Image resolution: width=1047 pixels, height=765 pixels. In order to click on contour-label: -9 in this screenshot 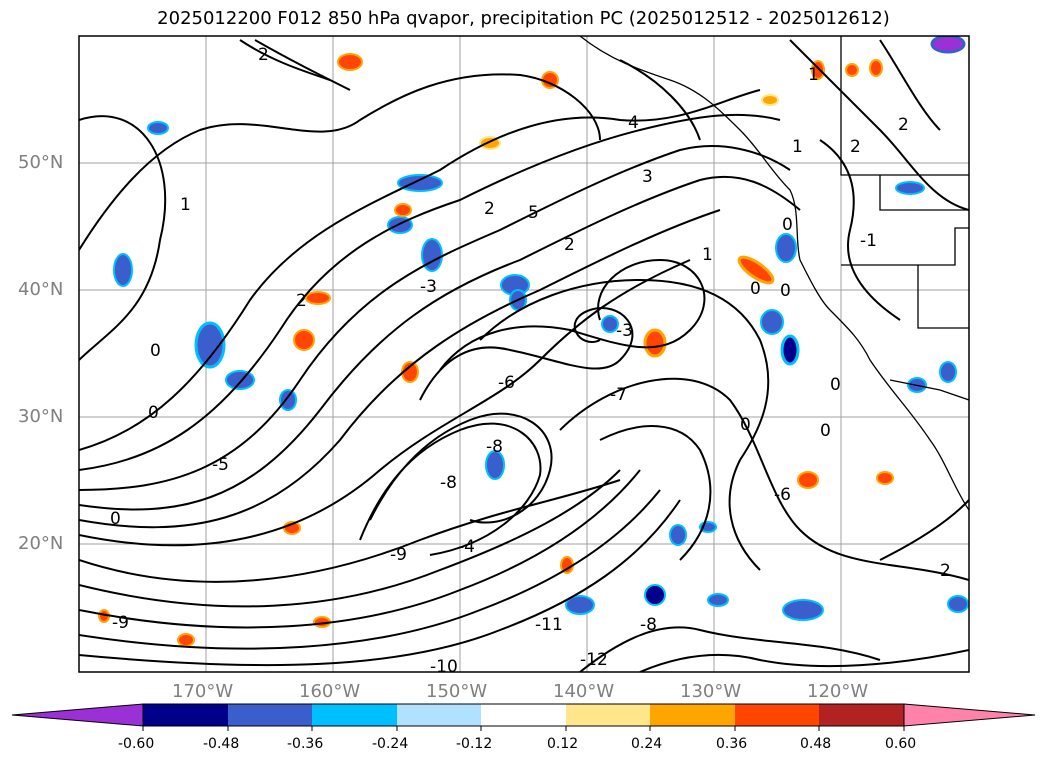, I will do `click(398, 555)`.